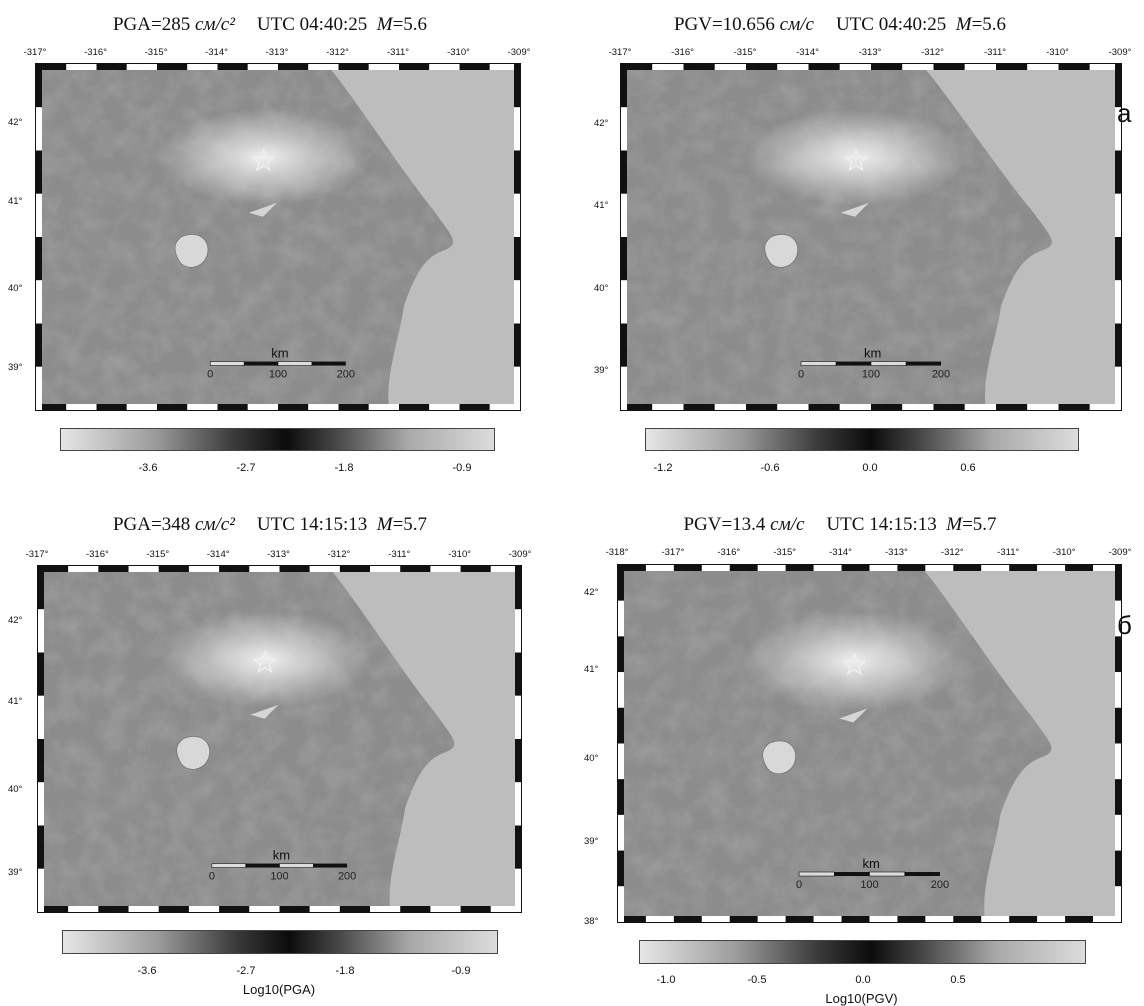 Image resolution: width=1144 pixels, height=1006 pixels. What do you see at coordinates (840, 524) in the screenshot?
I see `panel-title: PGV=13.4 см/с UTC 14:15:13 M=5.7` at bounding box center [840, 524].